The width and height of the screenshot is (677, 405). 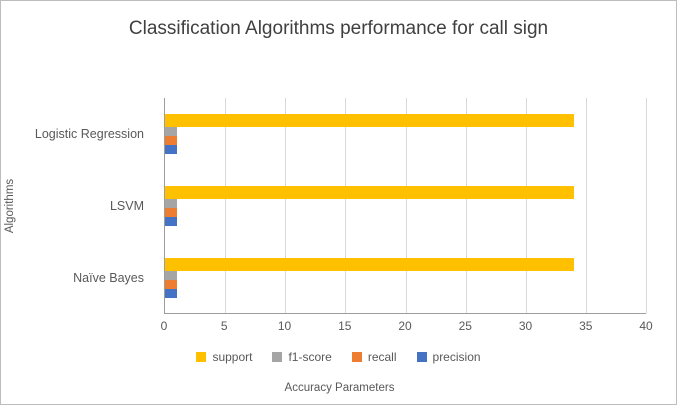 What do you see at coordinates (338, 357) in the screenshot?
I see `legend: support f1-score recall precision` at bounding box center [338, 357].